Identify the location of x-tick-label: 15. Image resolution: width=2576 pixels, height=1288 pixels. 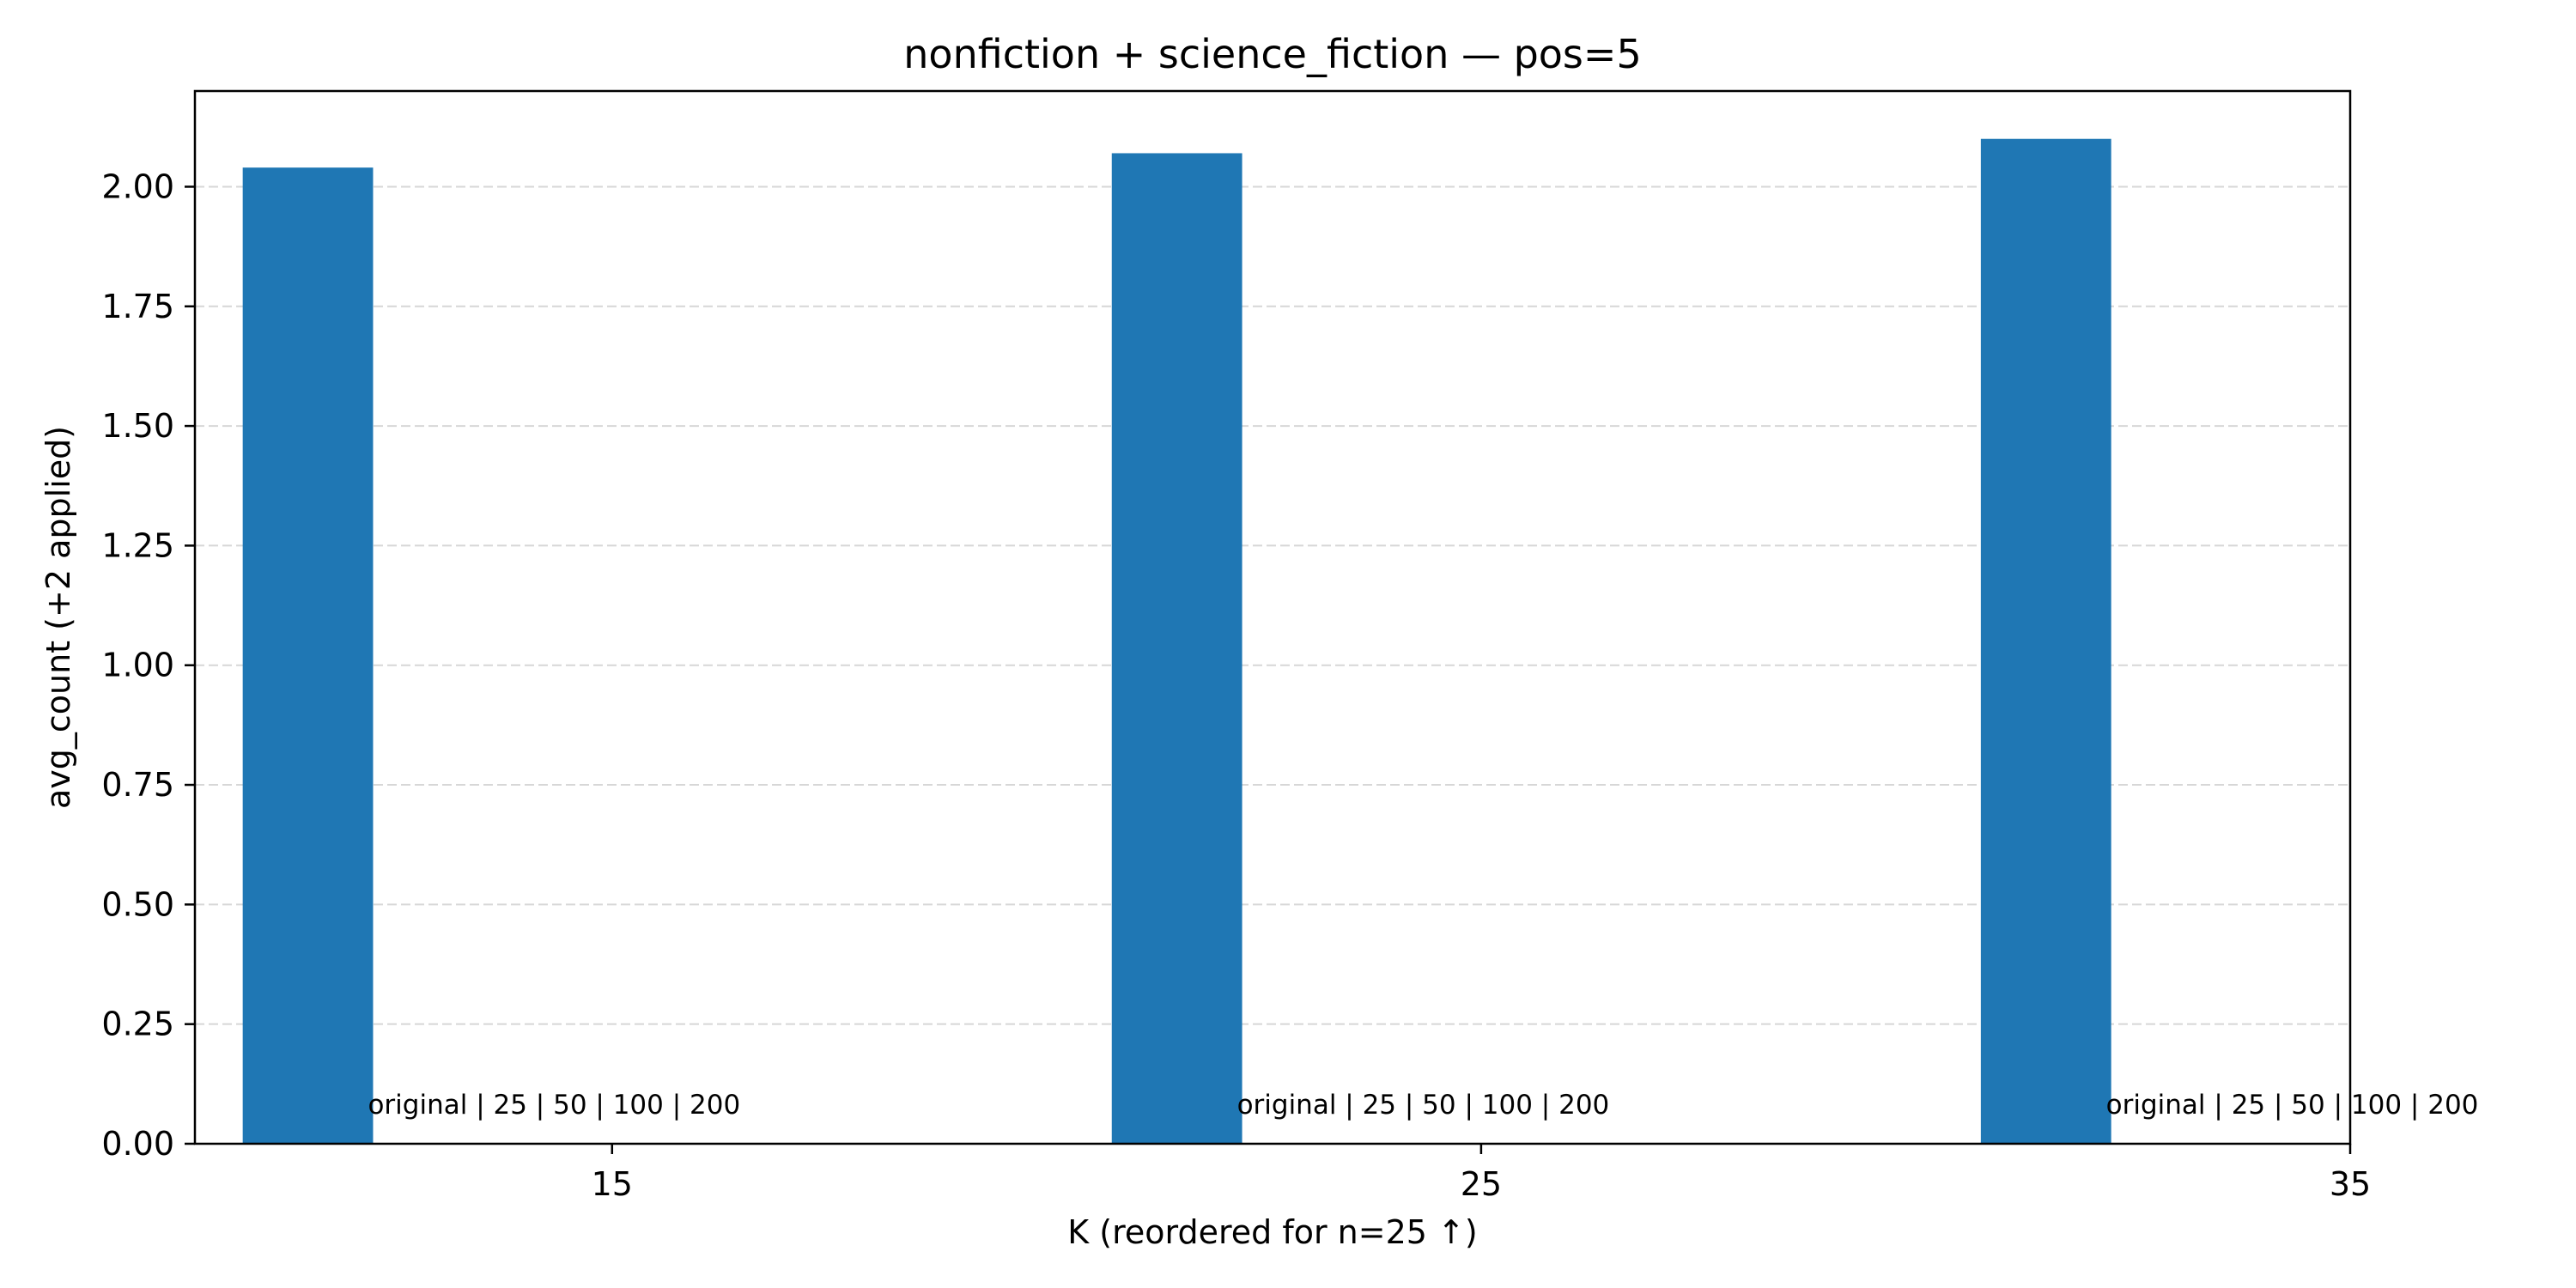
(612, 1184).